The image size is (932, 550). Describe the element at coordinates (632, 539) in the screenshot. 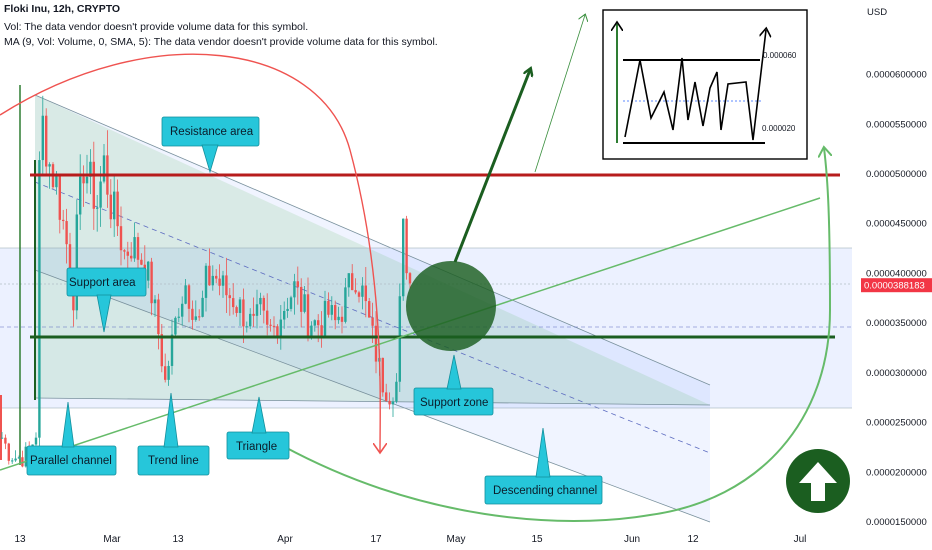

I see `x-tick-label: Jun` at that location.